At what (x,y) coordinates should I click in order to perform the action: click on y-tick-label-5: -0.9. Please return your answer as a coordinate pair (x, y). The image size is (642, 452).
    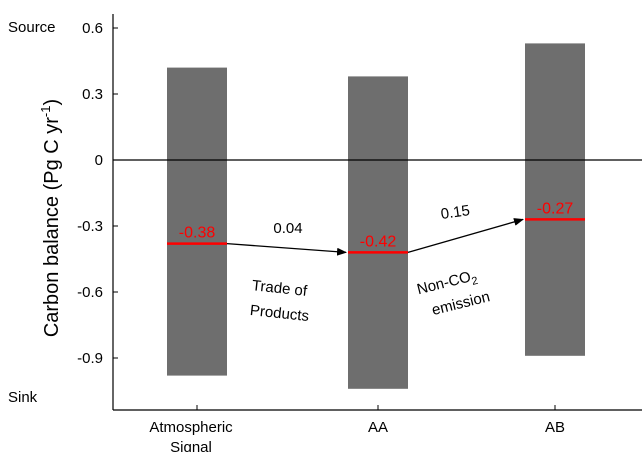
    Looking at the image, I should click on (90, 358).